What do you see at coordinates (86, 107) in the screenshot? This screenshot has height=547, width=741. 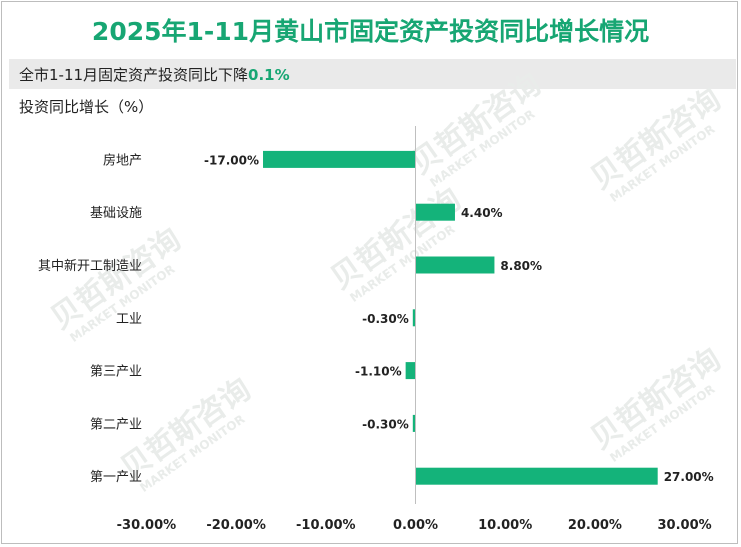 I see `y-axis-title: 投资同比增长（%）` at bounding box center [86, 107].